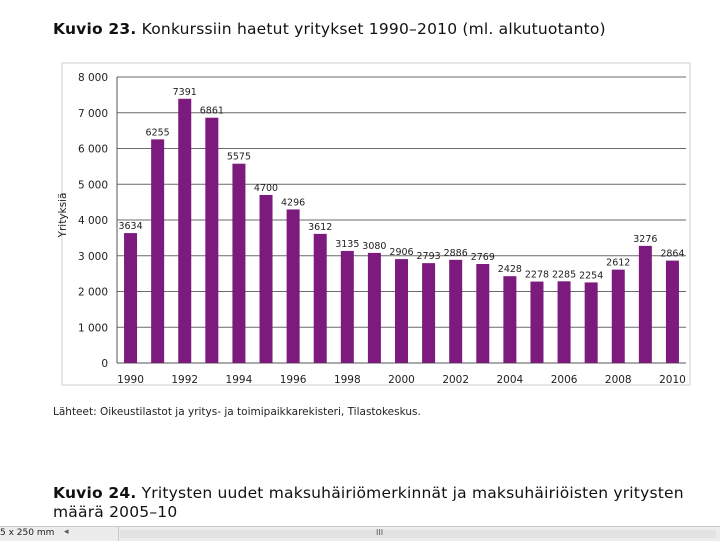  What do you see at coordinates (93, 328) in the screenshot?
I see `y-tick-label: 1 000` at bounding box center [93, 328].